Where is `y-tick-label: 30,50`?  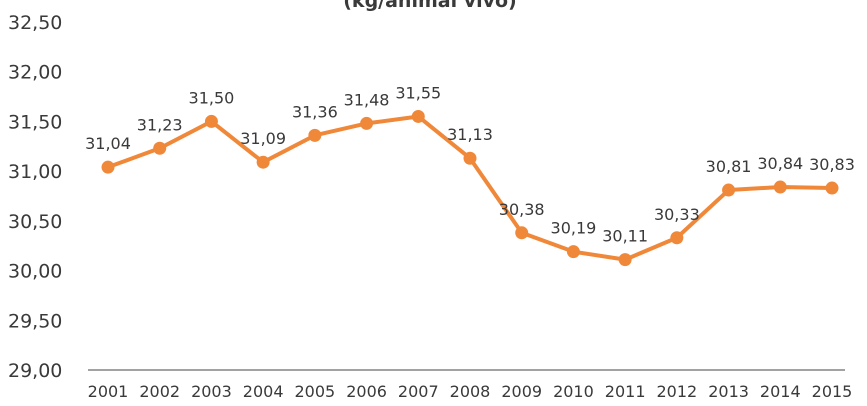
y-tick-label: 30,50 is located at coordinates (35, 222).